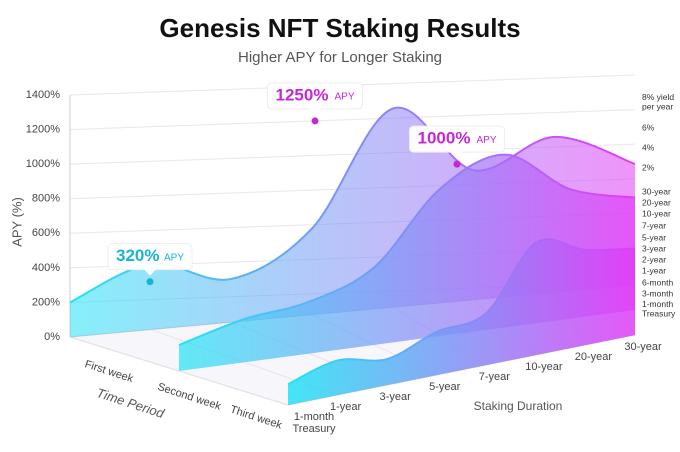 Image resolution: width=680 pixels, height=452 pixels. Describe the element at coordinates (657, 282) in the screenshot. I see `right-label: 6-month` at that location.